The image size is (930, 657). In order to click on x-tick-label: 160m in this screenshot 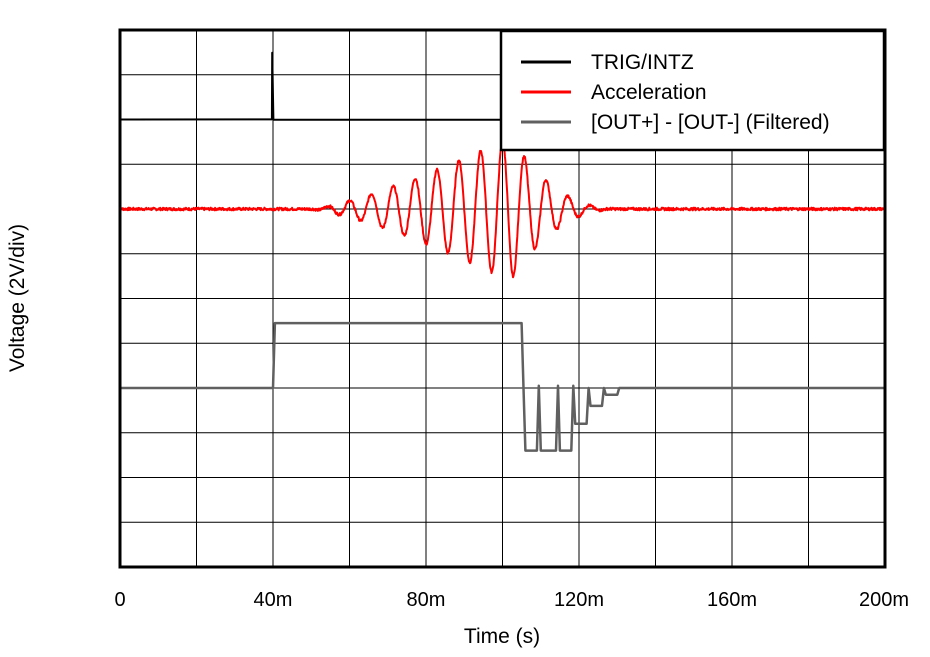, I will do `click(732, 600)`.